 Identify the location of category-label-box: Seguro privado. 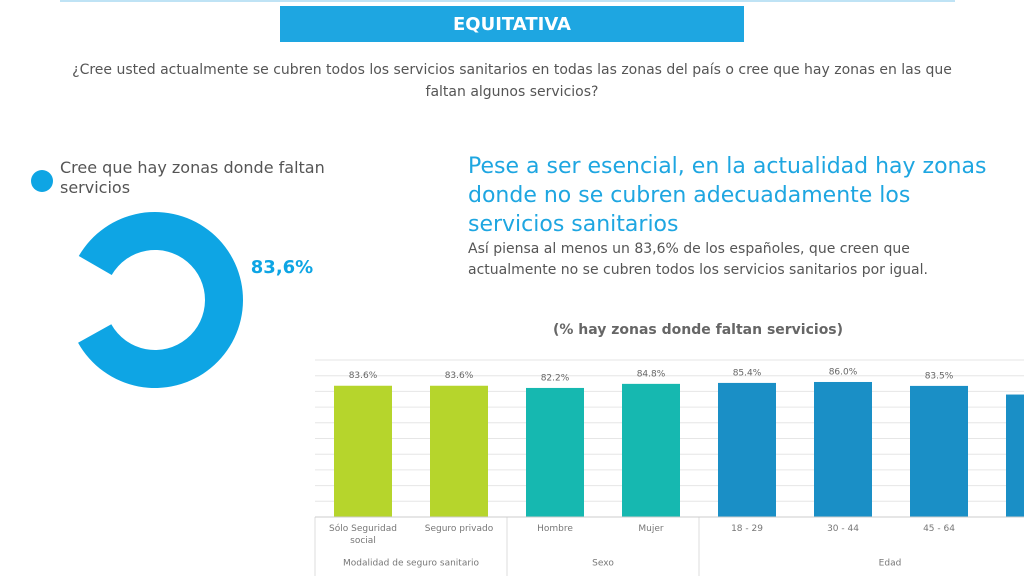
(459, 529).